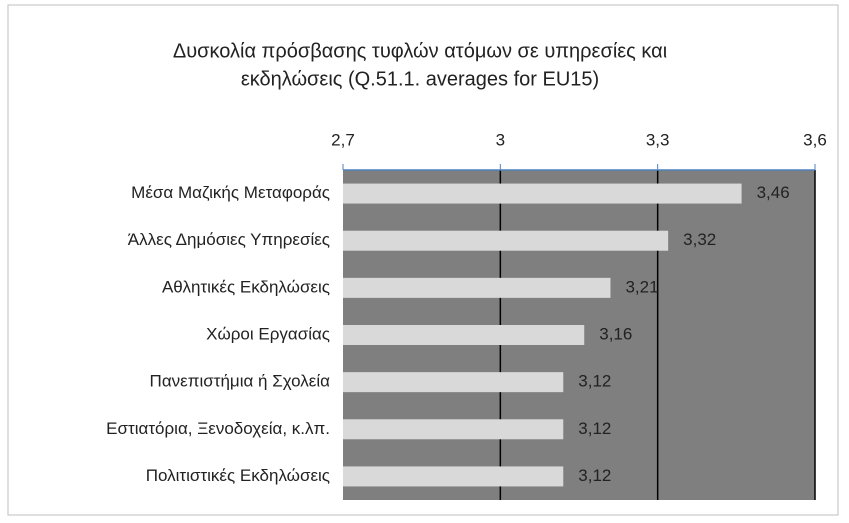  What do you see at coordinates (268, 333) in the screenshot?
I see `y-tick-label: Χώροι Εργασίας` at bounding box center [268, 333].